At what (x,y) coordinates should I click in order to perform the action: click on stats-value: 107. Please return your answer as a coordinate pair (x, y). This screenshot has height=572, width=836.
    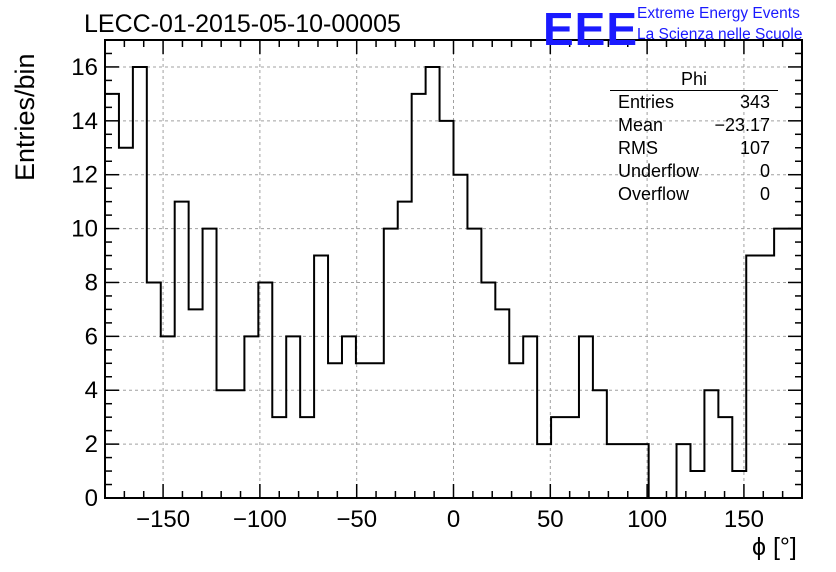
    Looking at the image, I should click on (754, 148).